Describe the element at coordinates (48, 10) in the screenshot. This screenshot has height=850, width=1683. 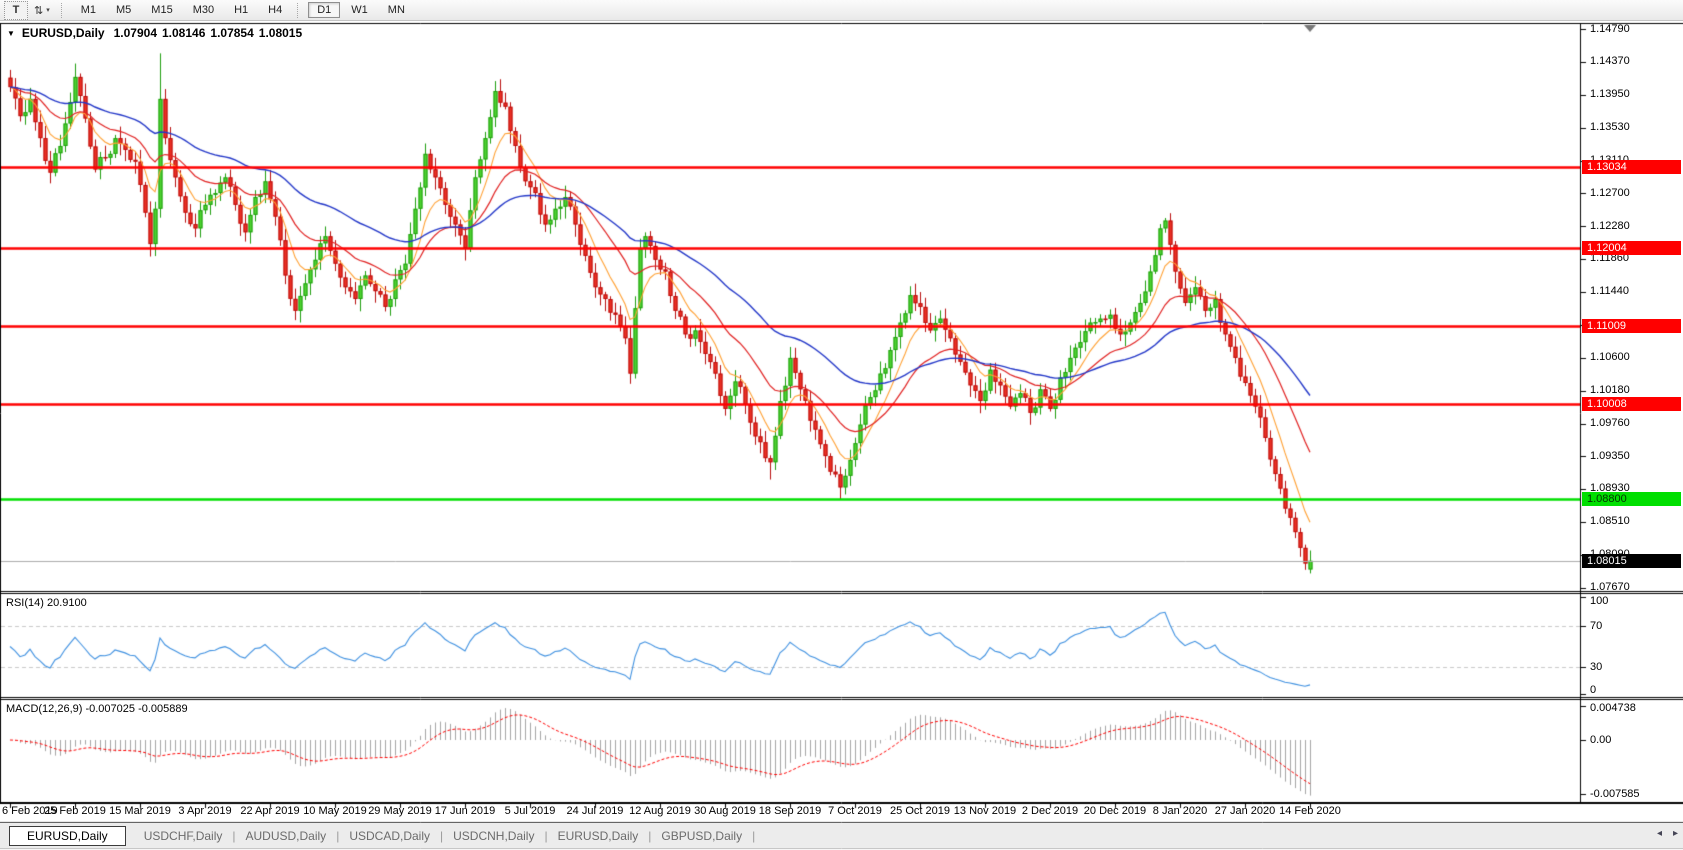
I see `chevron-down-icon: ▾` at that location.